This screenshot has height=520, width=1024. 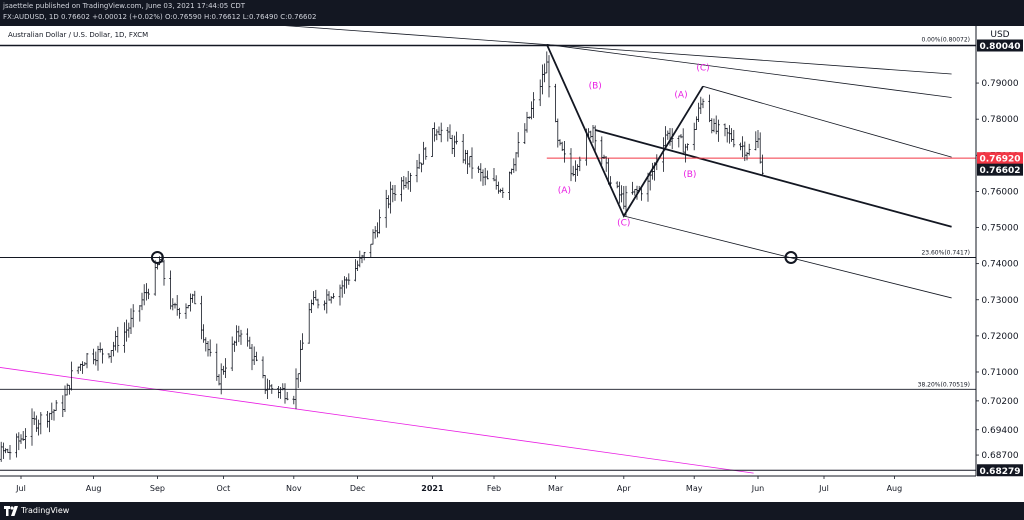 I want to click on open-value: O:0.76590, so click(x=183, y=17).